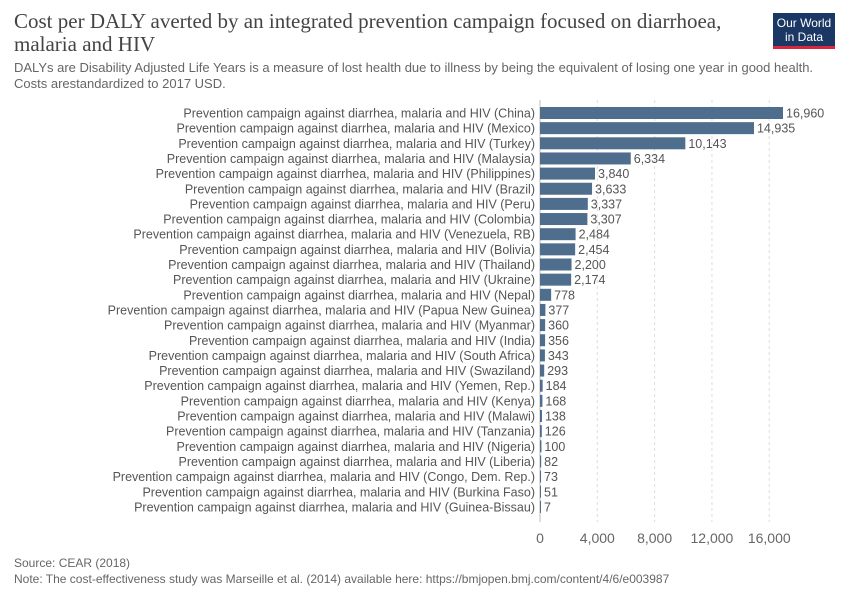 The image size is (850, 600). Describe the element at coordinates (769, 538) in the screenshot. I see `x-tick-label: 16,000` at that location.